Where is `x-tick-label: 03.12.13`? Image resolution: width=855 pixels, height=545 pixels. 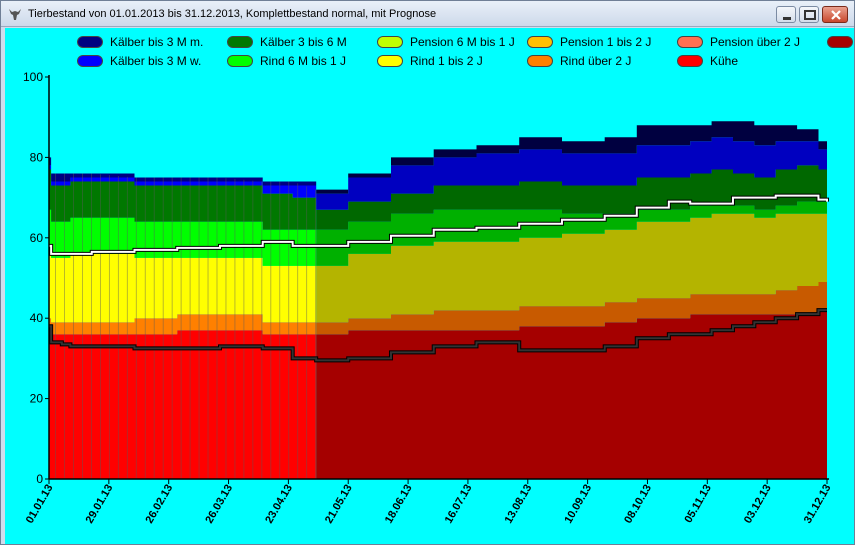 x-tick-label: 03.12.13 is located at coordinates (758, 504).